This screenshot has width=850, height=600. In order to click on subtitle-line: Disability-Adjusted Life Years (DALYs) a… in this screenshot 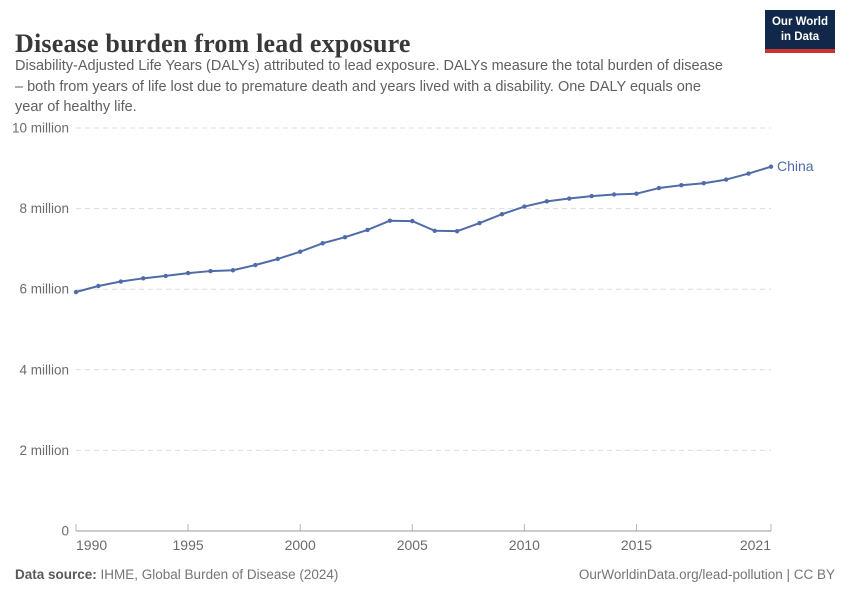, I will do `click(369, 66)`.